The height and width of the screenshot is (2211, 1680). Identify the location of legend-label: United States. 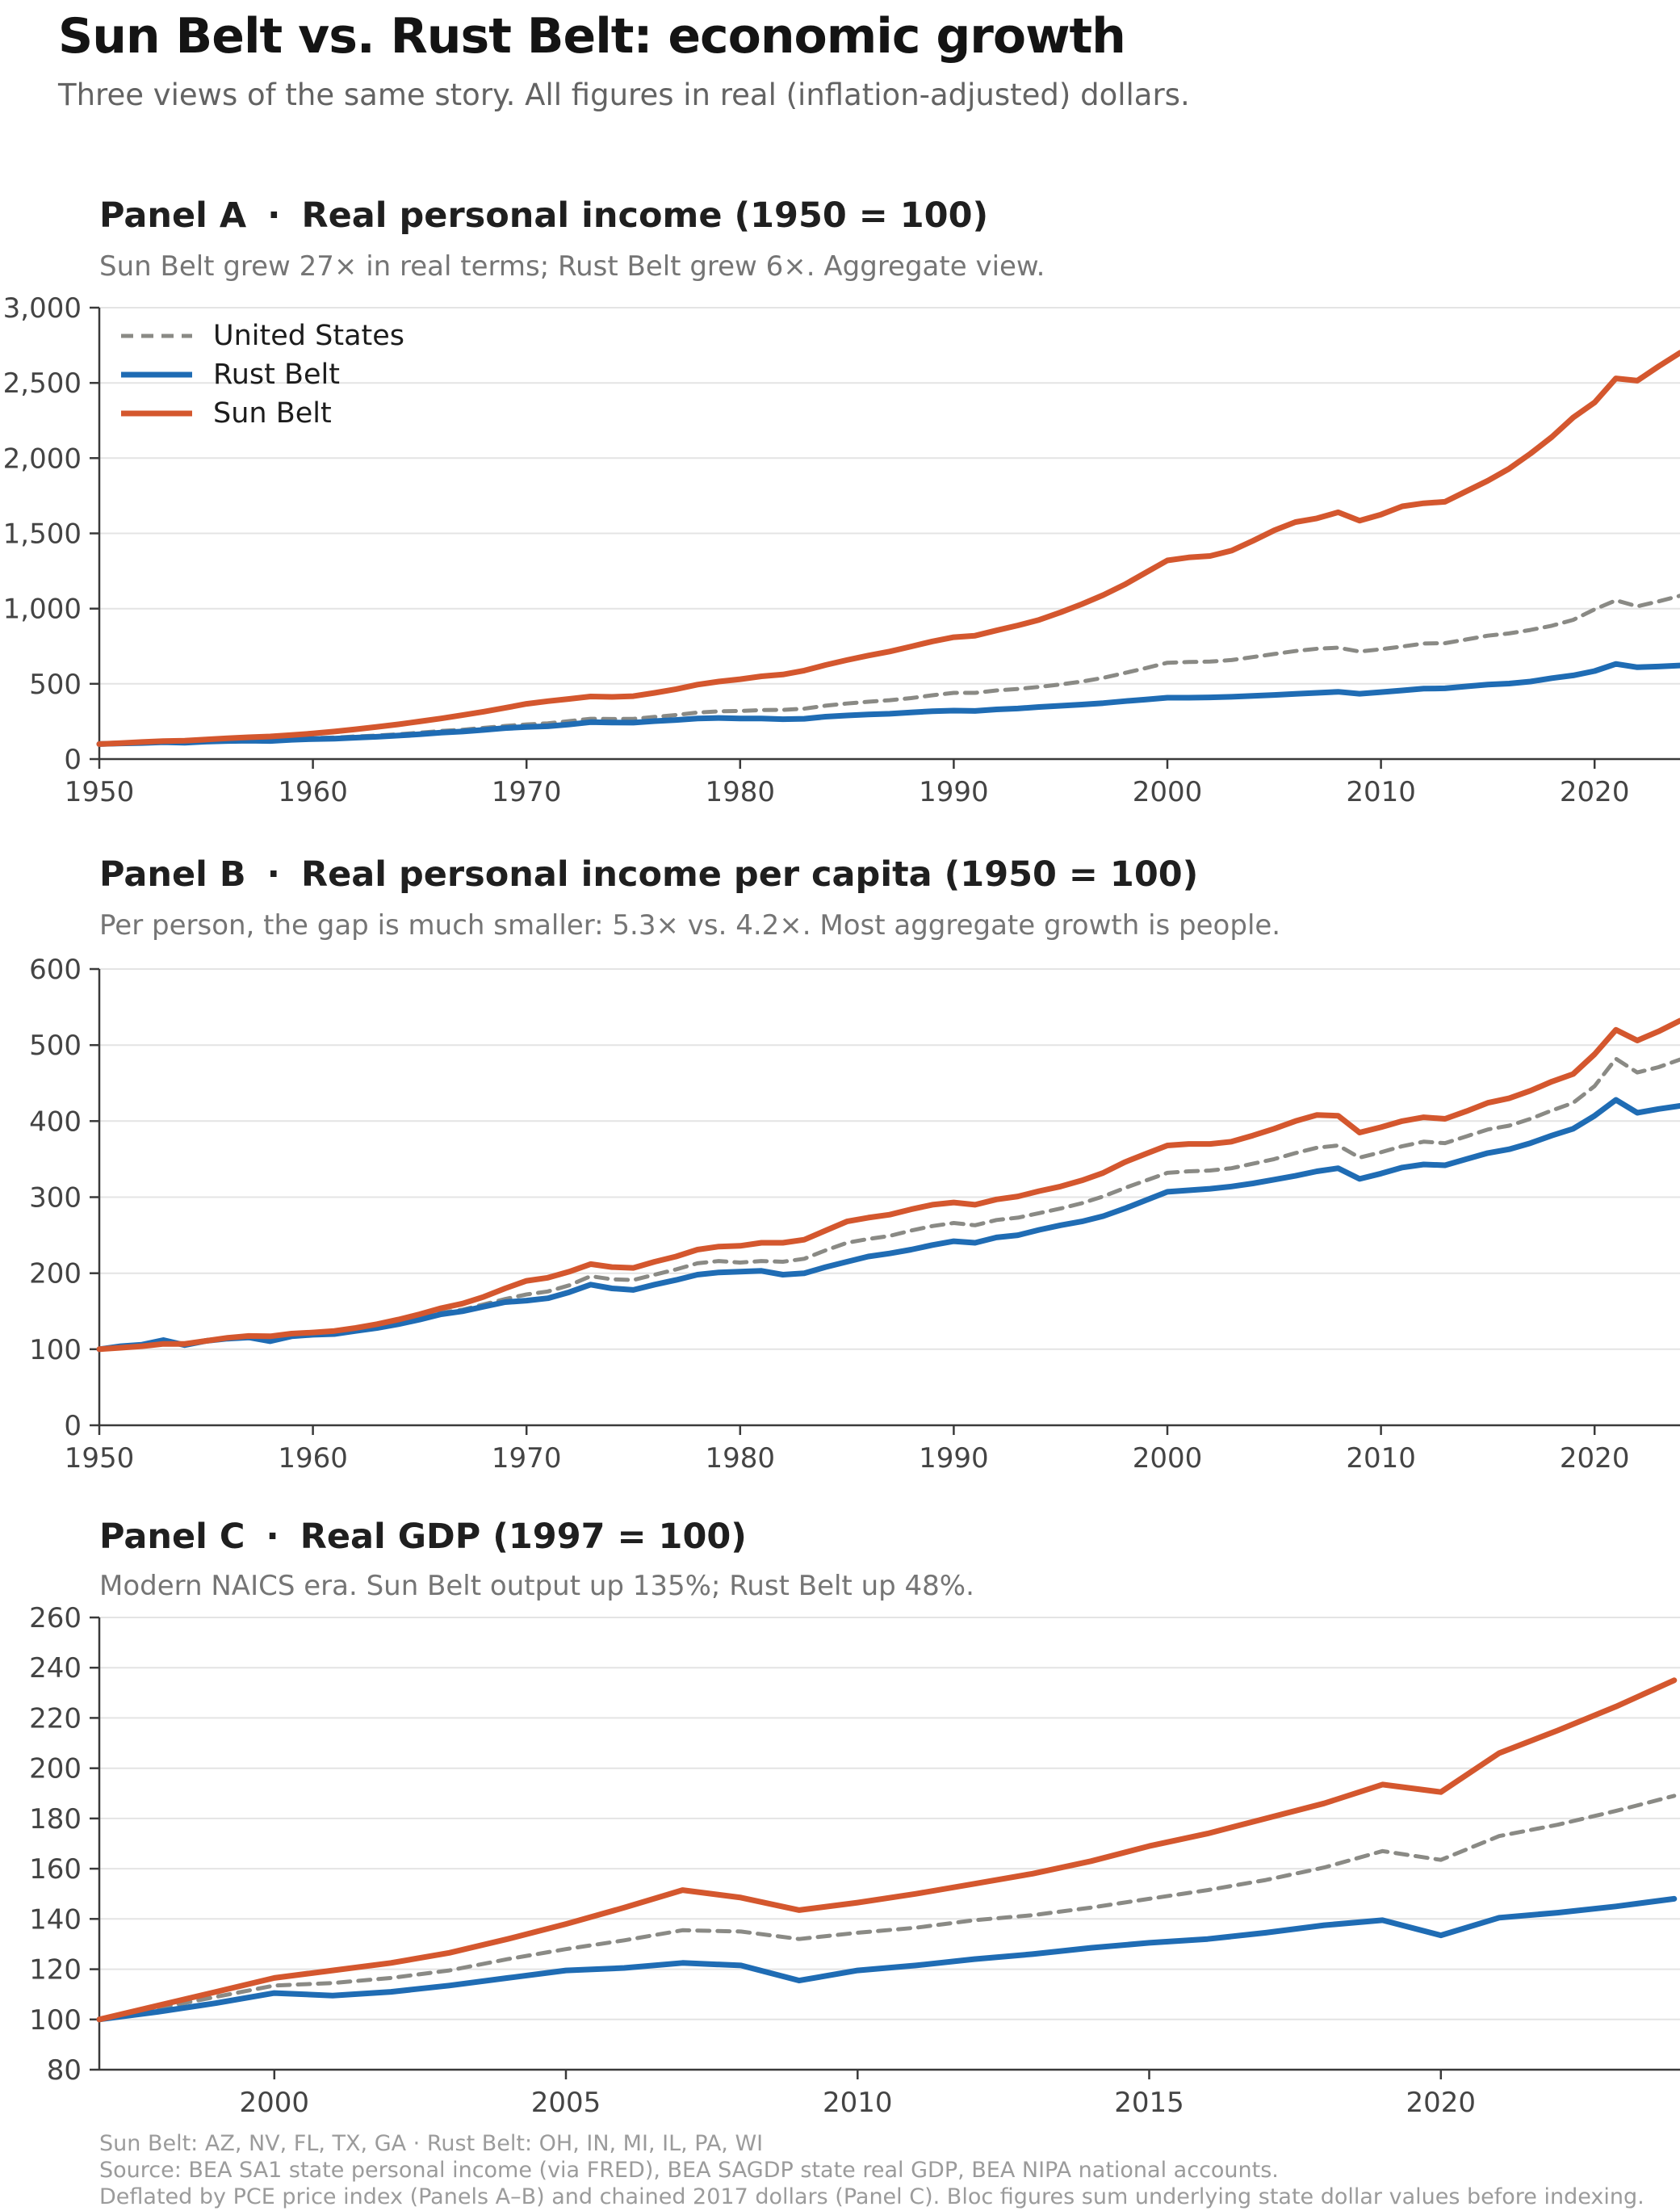
(309, 336).